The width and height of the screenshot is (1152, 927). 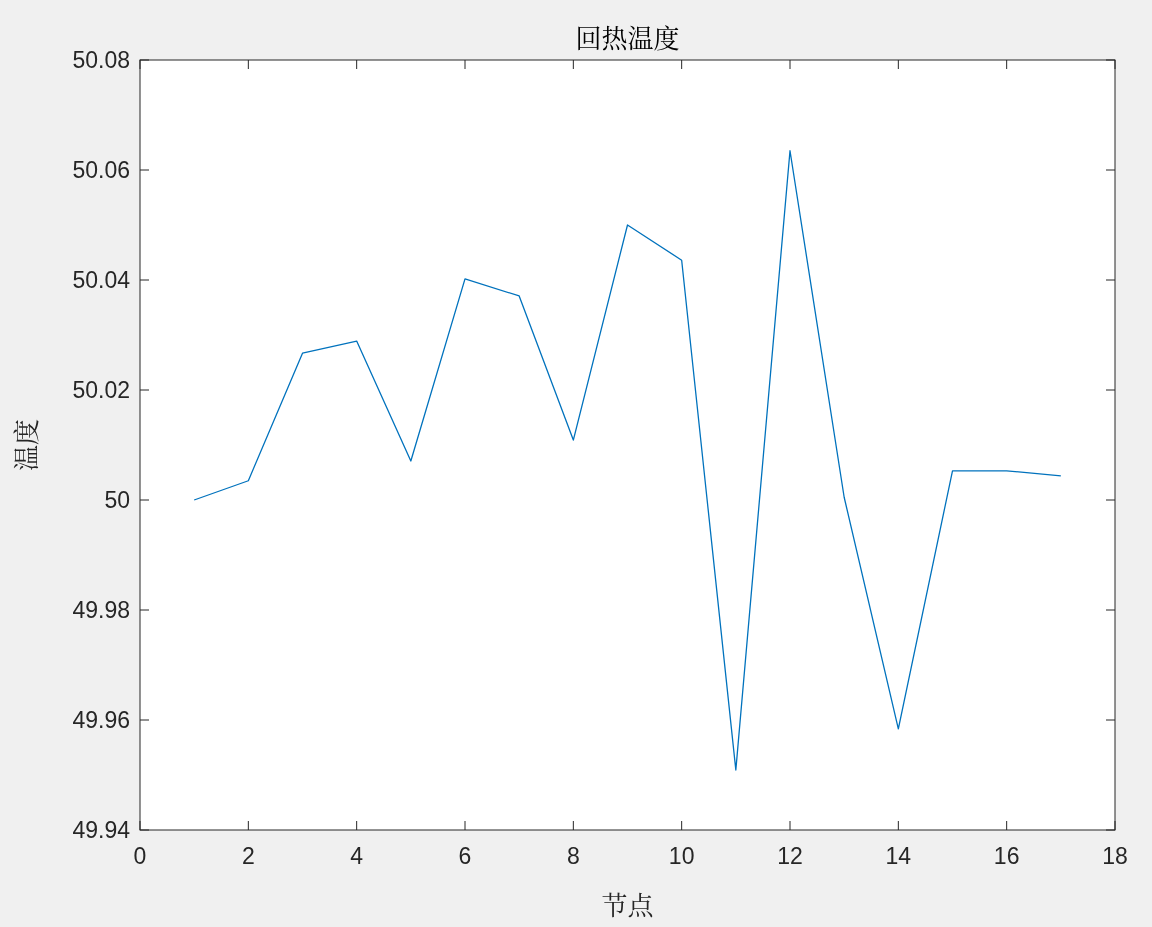 I want to click on x-tick-label: 18, so click(x=1115, y=856).